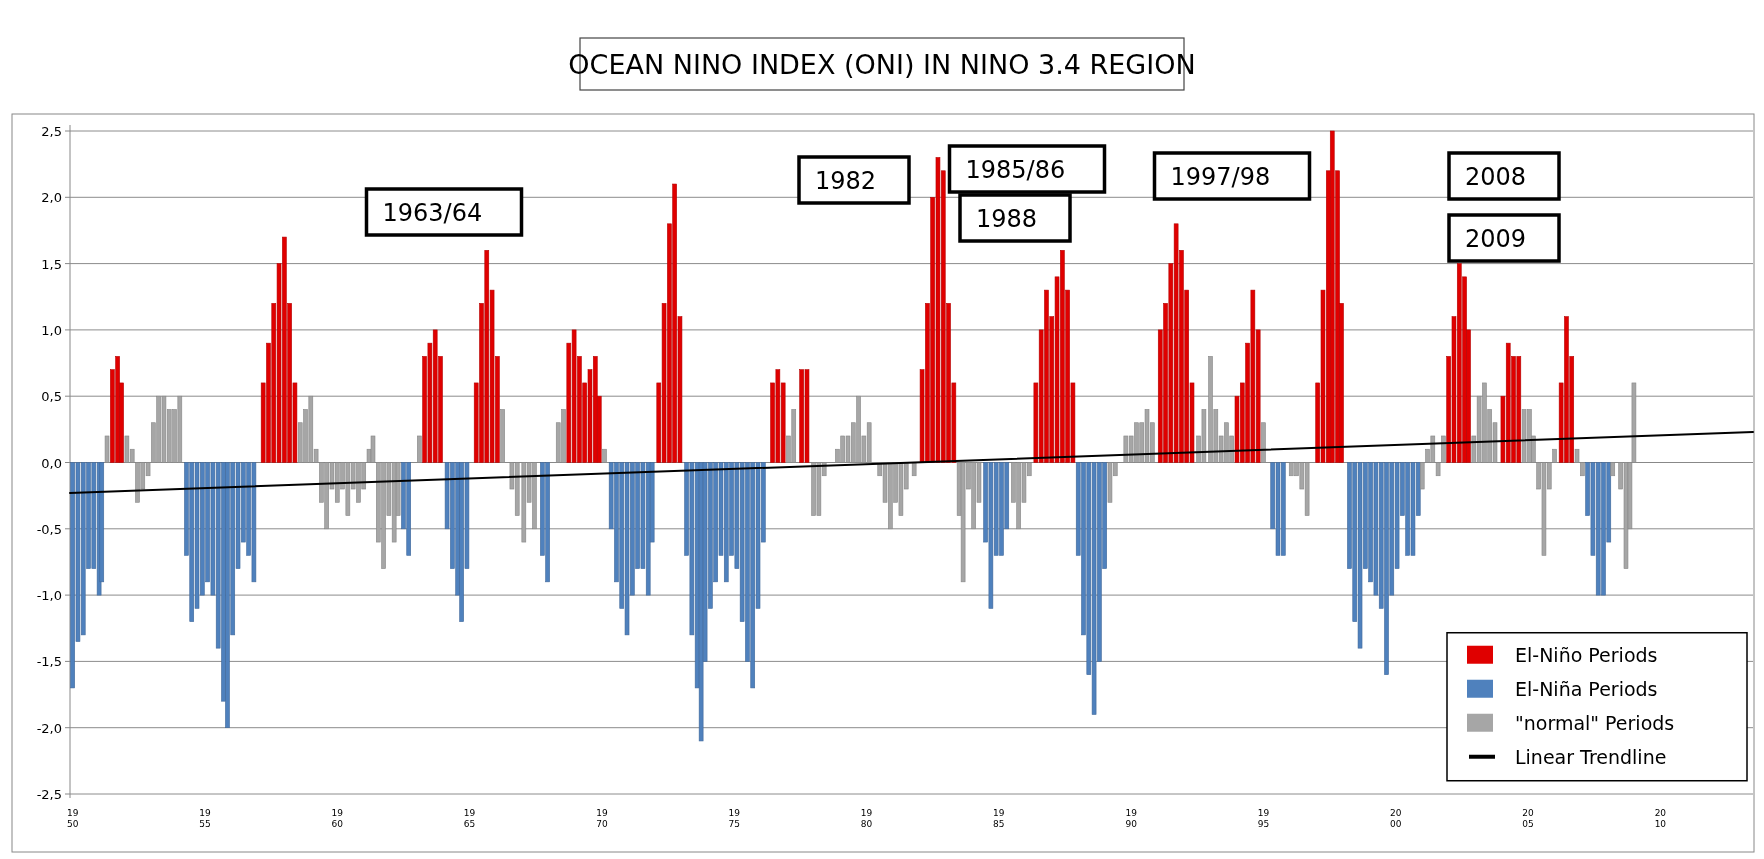  Describe the element at coordinates (72, 818) in the screenshot. I see `x-tick-label: 19 50` at that location.